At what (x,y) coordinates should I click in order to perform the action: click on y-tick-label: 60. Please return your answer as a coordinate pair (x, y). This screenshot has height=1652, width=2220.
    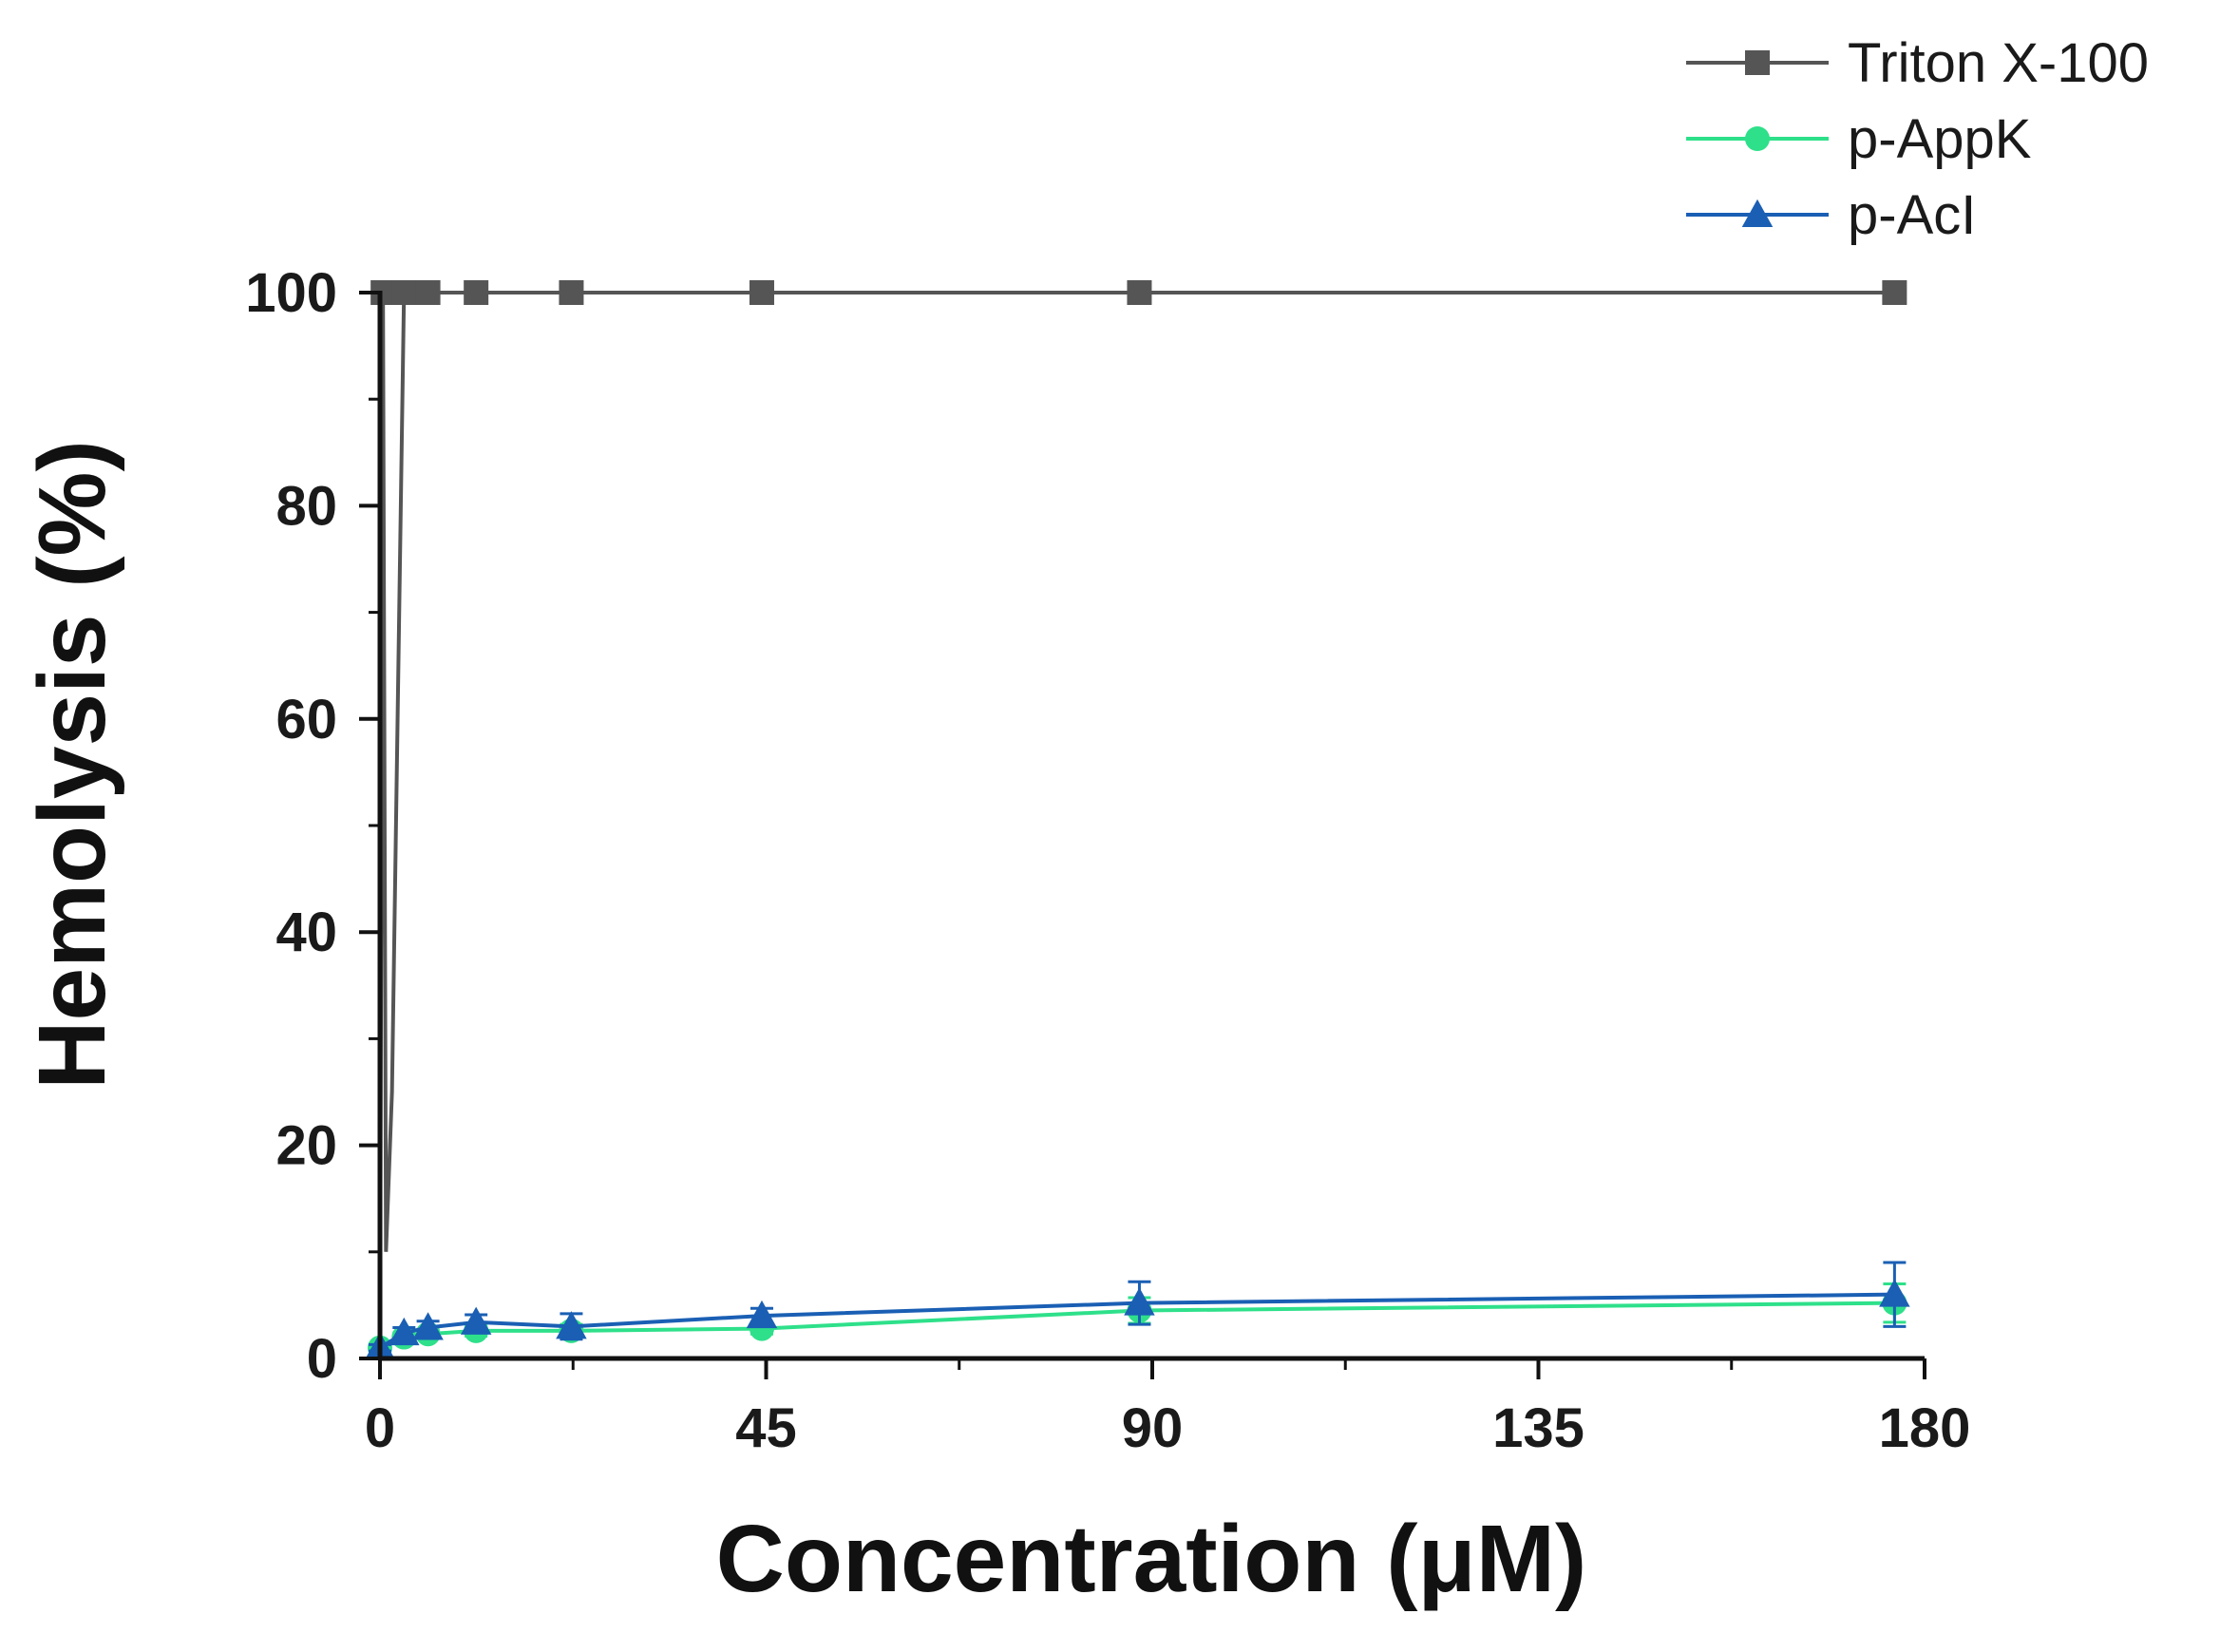
    Looking at the image, I should click on (306, 719).